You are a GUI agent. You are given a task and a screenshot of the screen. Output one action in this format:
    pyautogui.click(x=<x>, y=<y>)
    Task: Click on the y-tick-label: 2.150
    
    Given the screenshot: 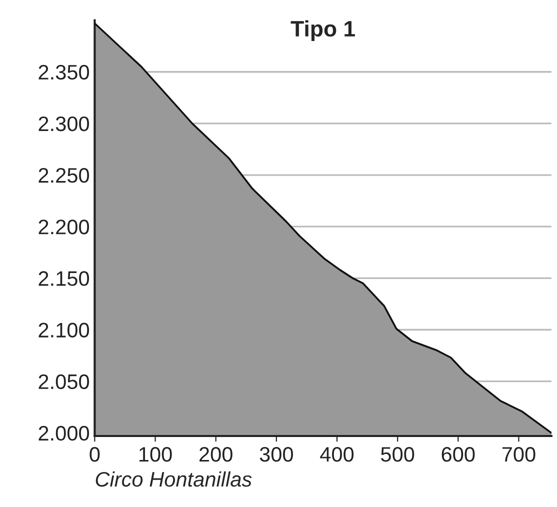 What is the action you would take?
    pyautogui.click(x=64, y=278)
    